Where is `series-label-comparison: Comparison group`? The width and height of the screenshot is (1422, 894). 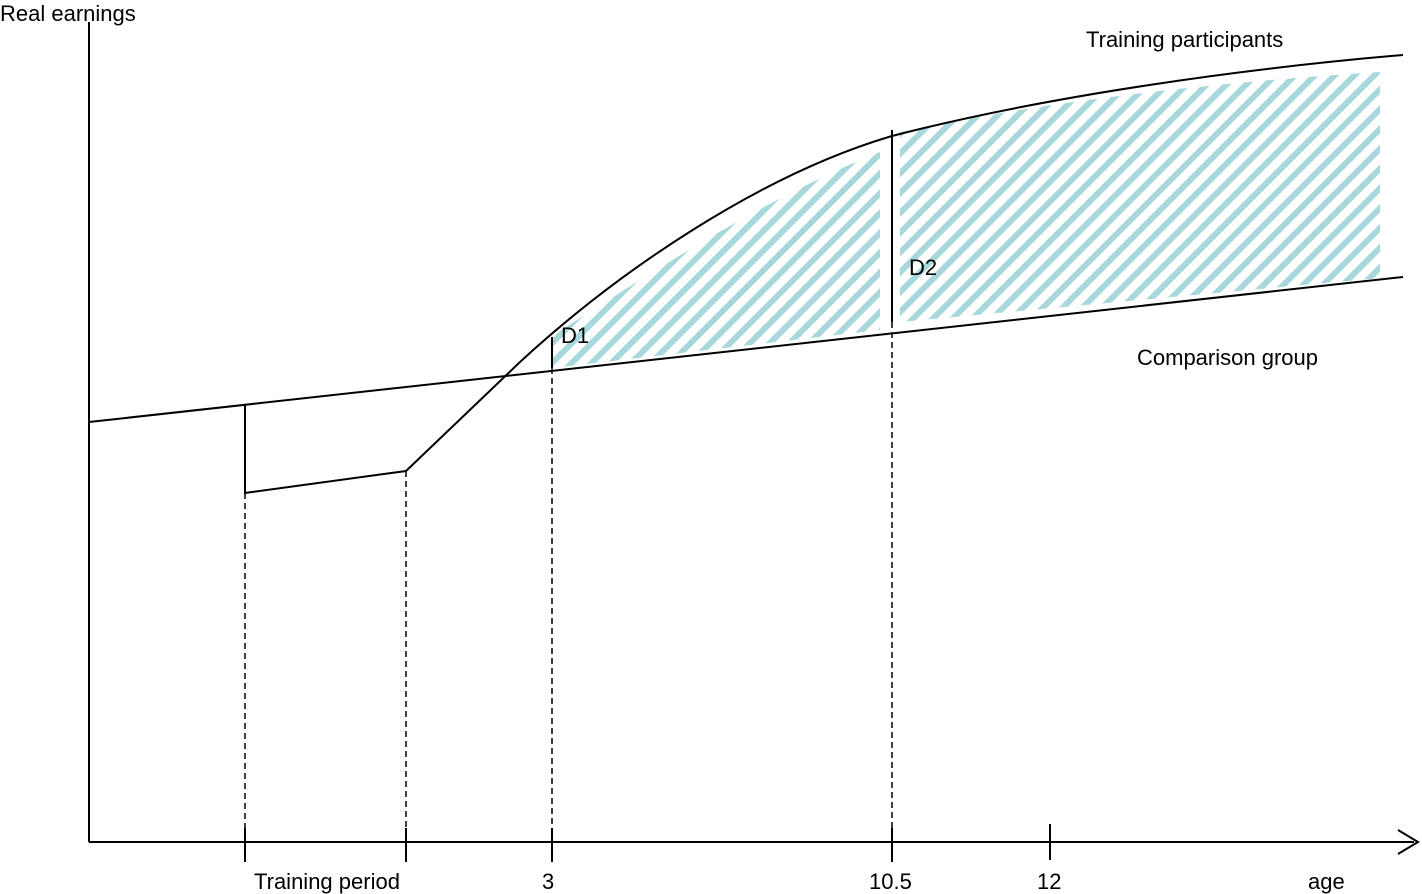
series-label-comparison: Comparison group is located at coordinates (1227, 357).